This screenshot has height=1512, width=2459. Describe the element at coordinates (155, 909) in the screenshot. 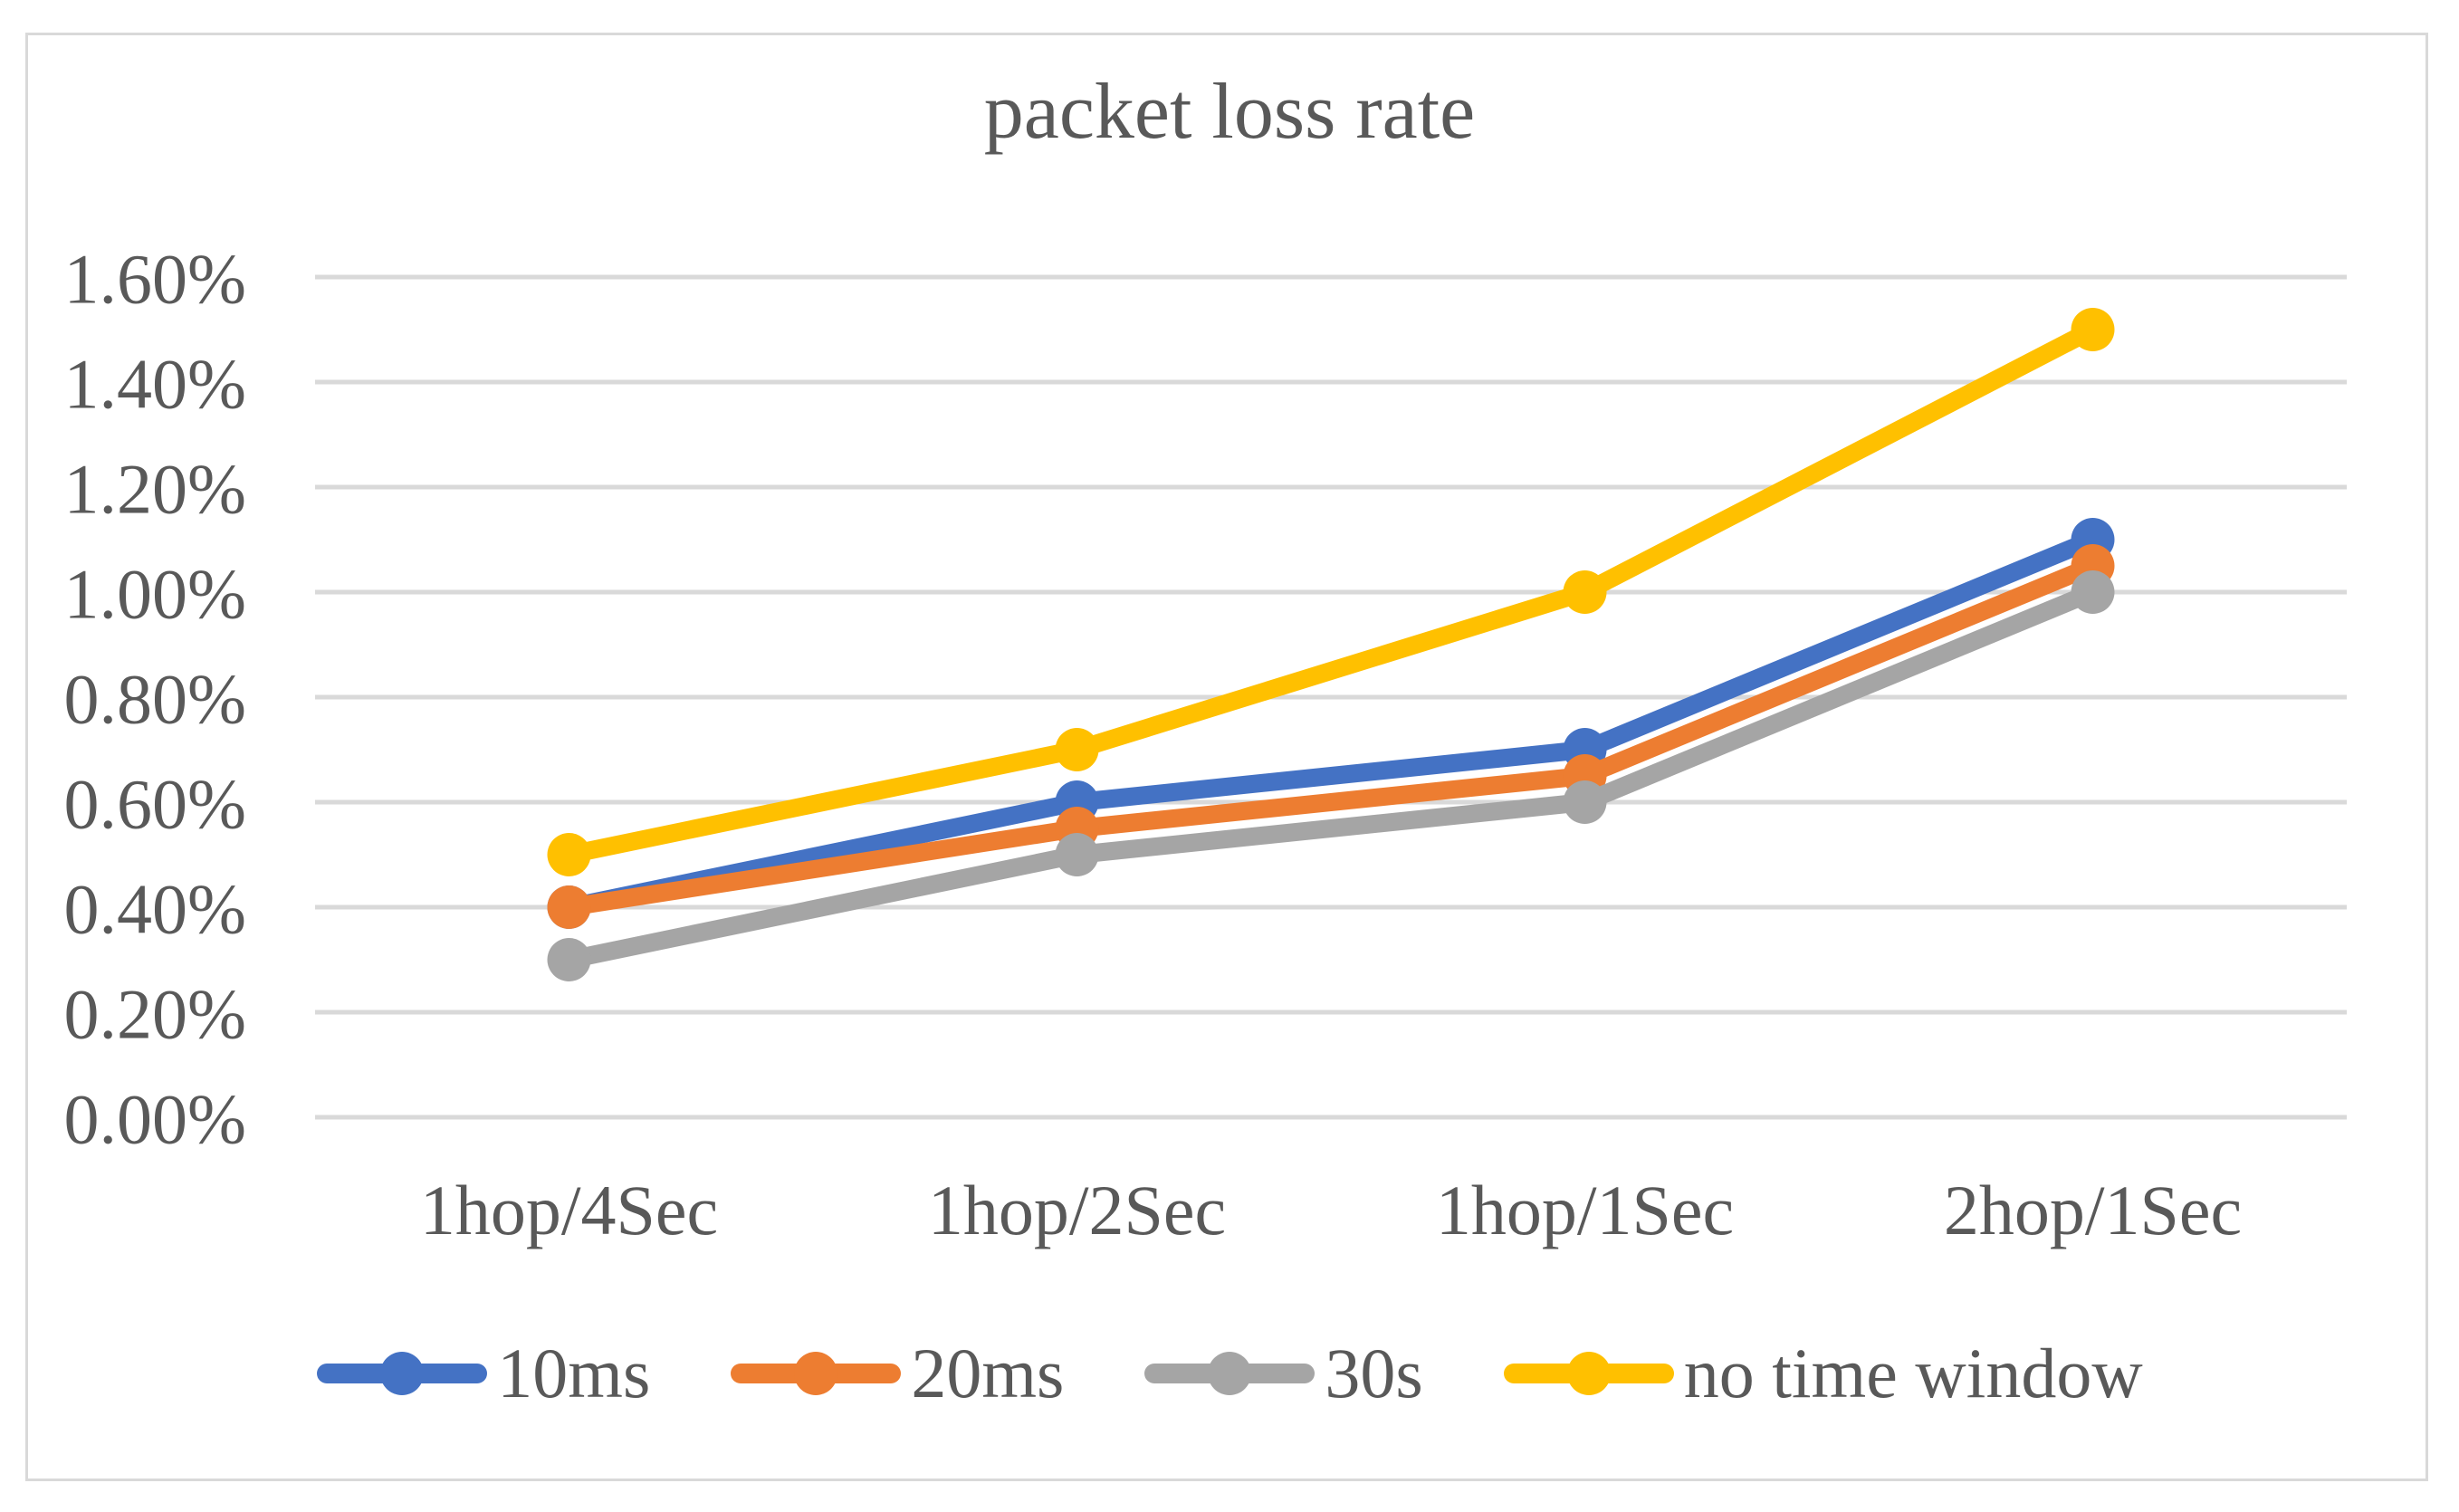

I see `y-axis-tick-label: 0.40%` at that location.